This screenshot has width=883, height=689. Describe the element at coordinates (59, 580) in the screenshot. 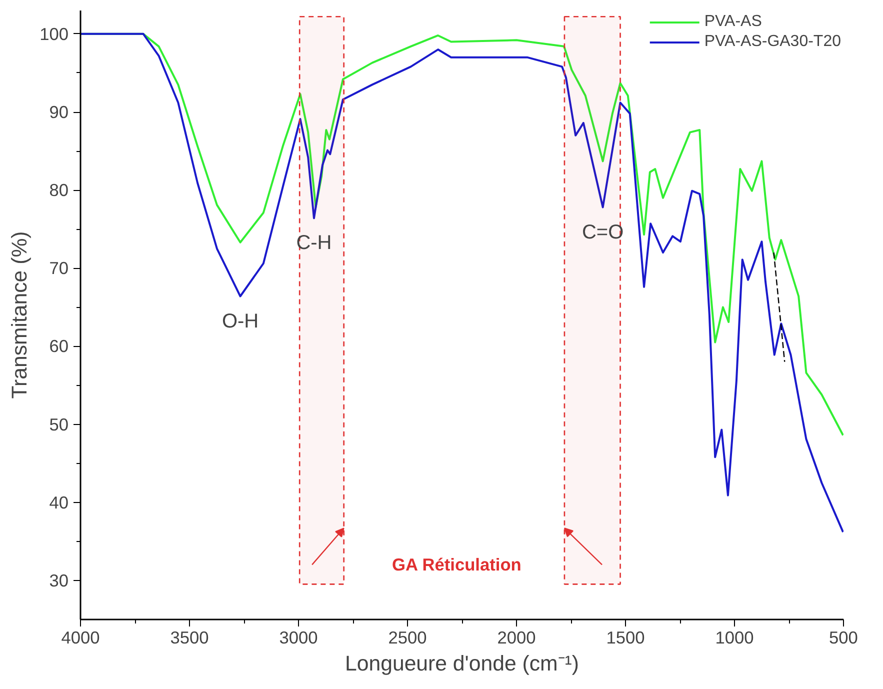

I see `y-tick-label: 30` at that location.